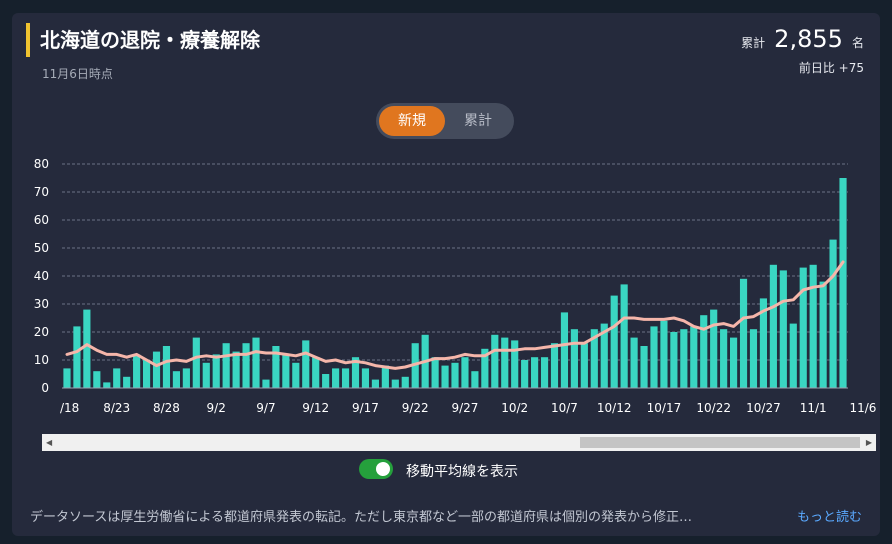 The image size is (892, 544). What do you see at coordinates (478, 121) in the screenshot?
I see `tab-cumulative: 累計` at bounding box center [478, 121].